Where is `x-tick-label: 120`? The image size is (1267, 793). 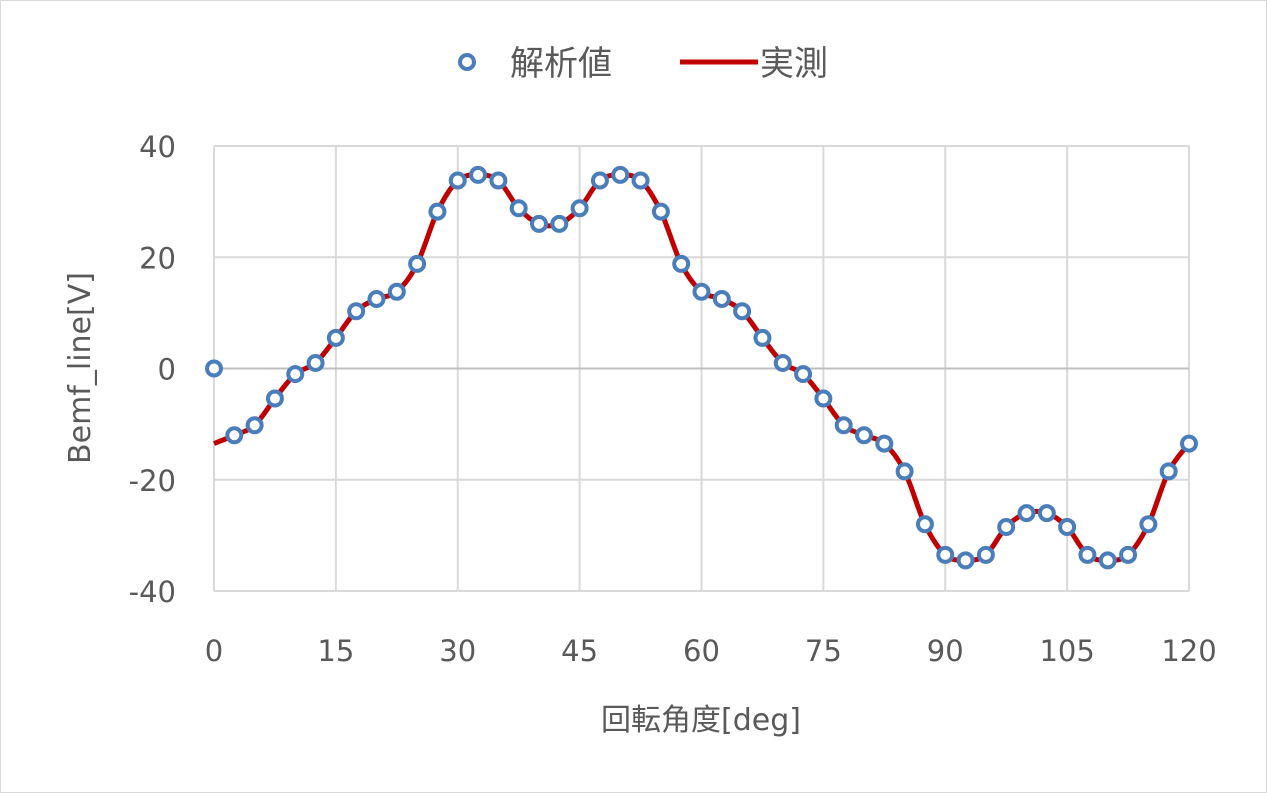
x-tick-label: 120 is located at coordinates (1188, 651).